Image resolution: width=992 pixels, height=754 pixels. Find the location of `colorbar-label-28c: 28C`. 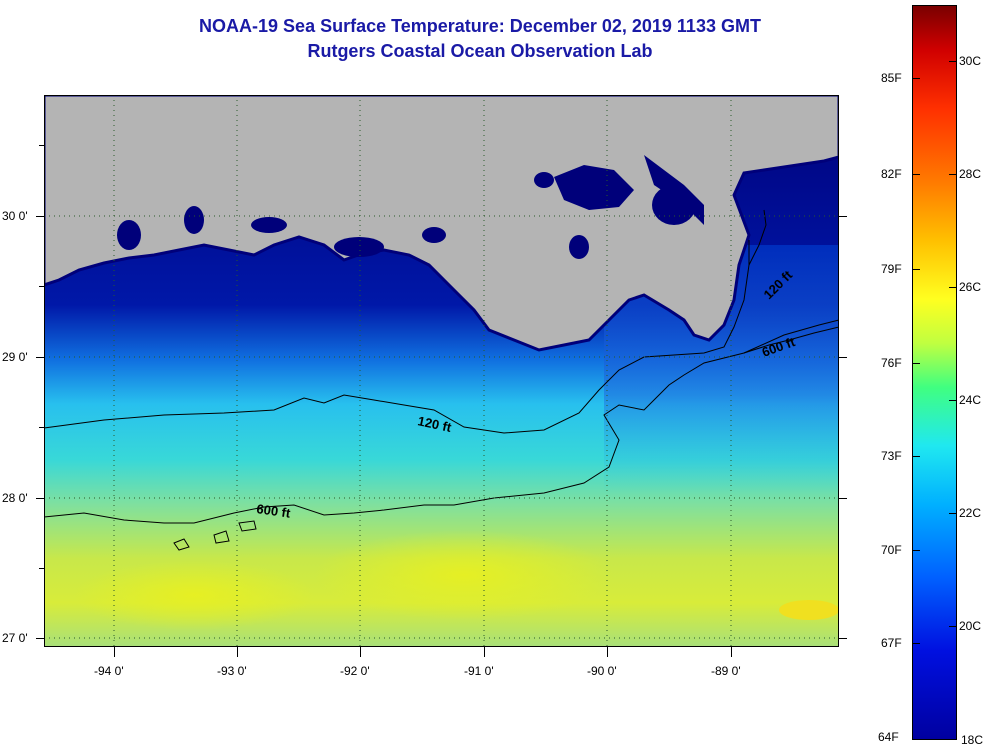

colorbar-label-28c: 28C is located at coordinates (970, 174).